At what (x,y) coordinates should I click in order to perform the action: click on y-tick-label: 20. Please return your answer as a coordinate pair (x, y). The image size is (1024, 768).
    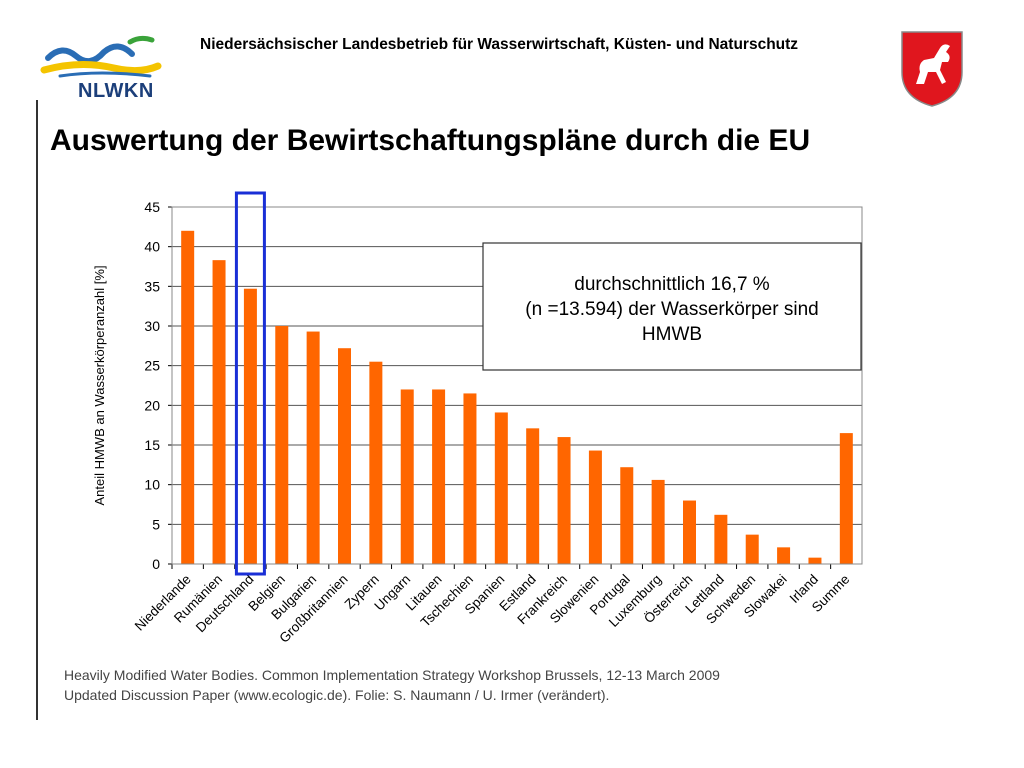
    Looking at the image, I should click on (152, 405).